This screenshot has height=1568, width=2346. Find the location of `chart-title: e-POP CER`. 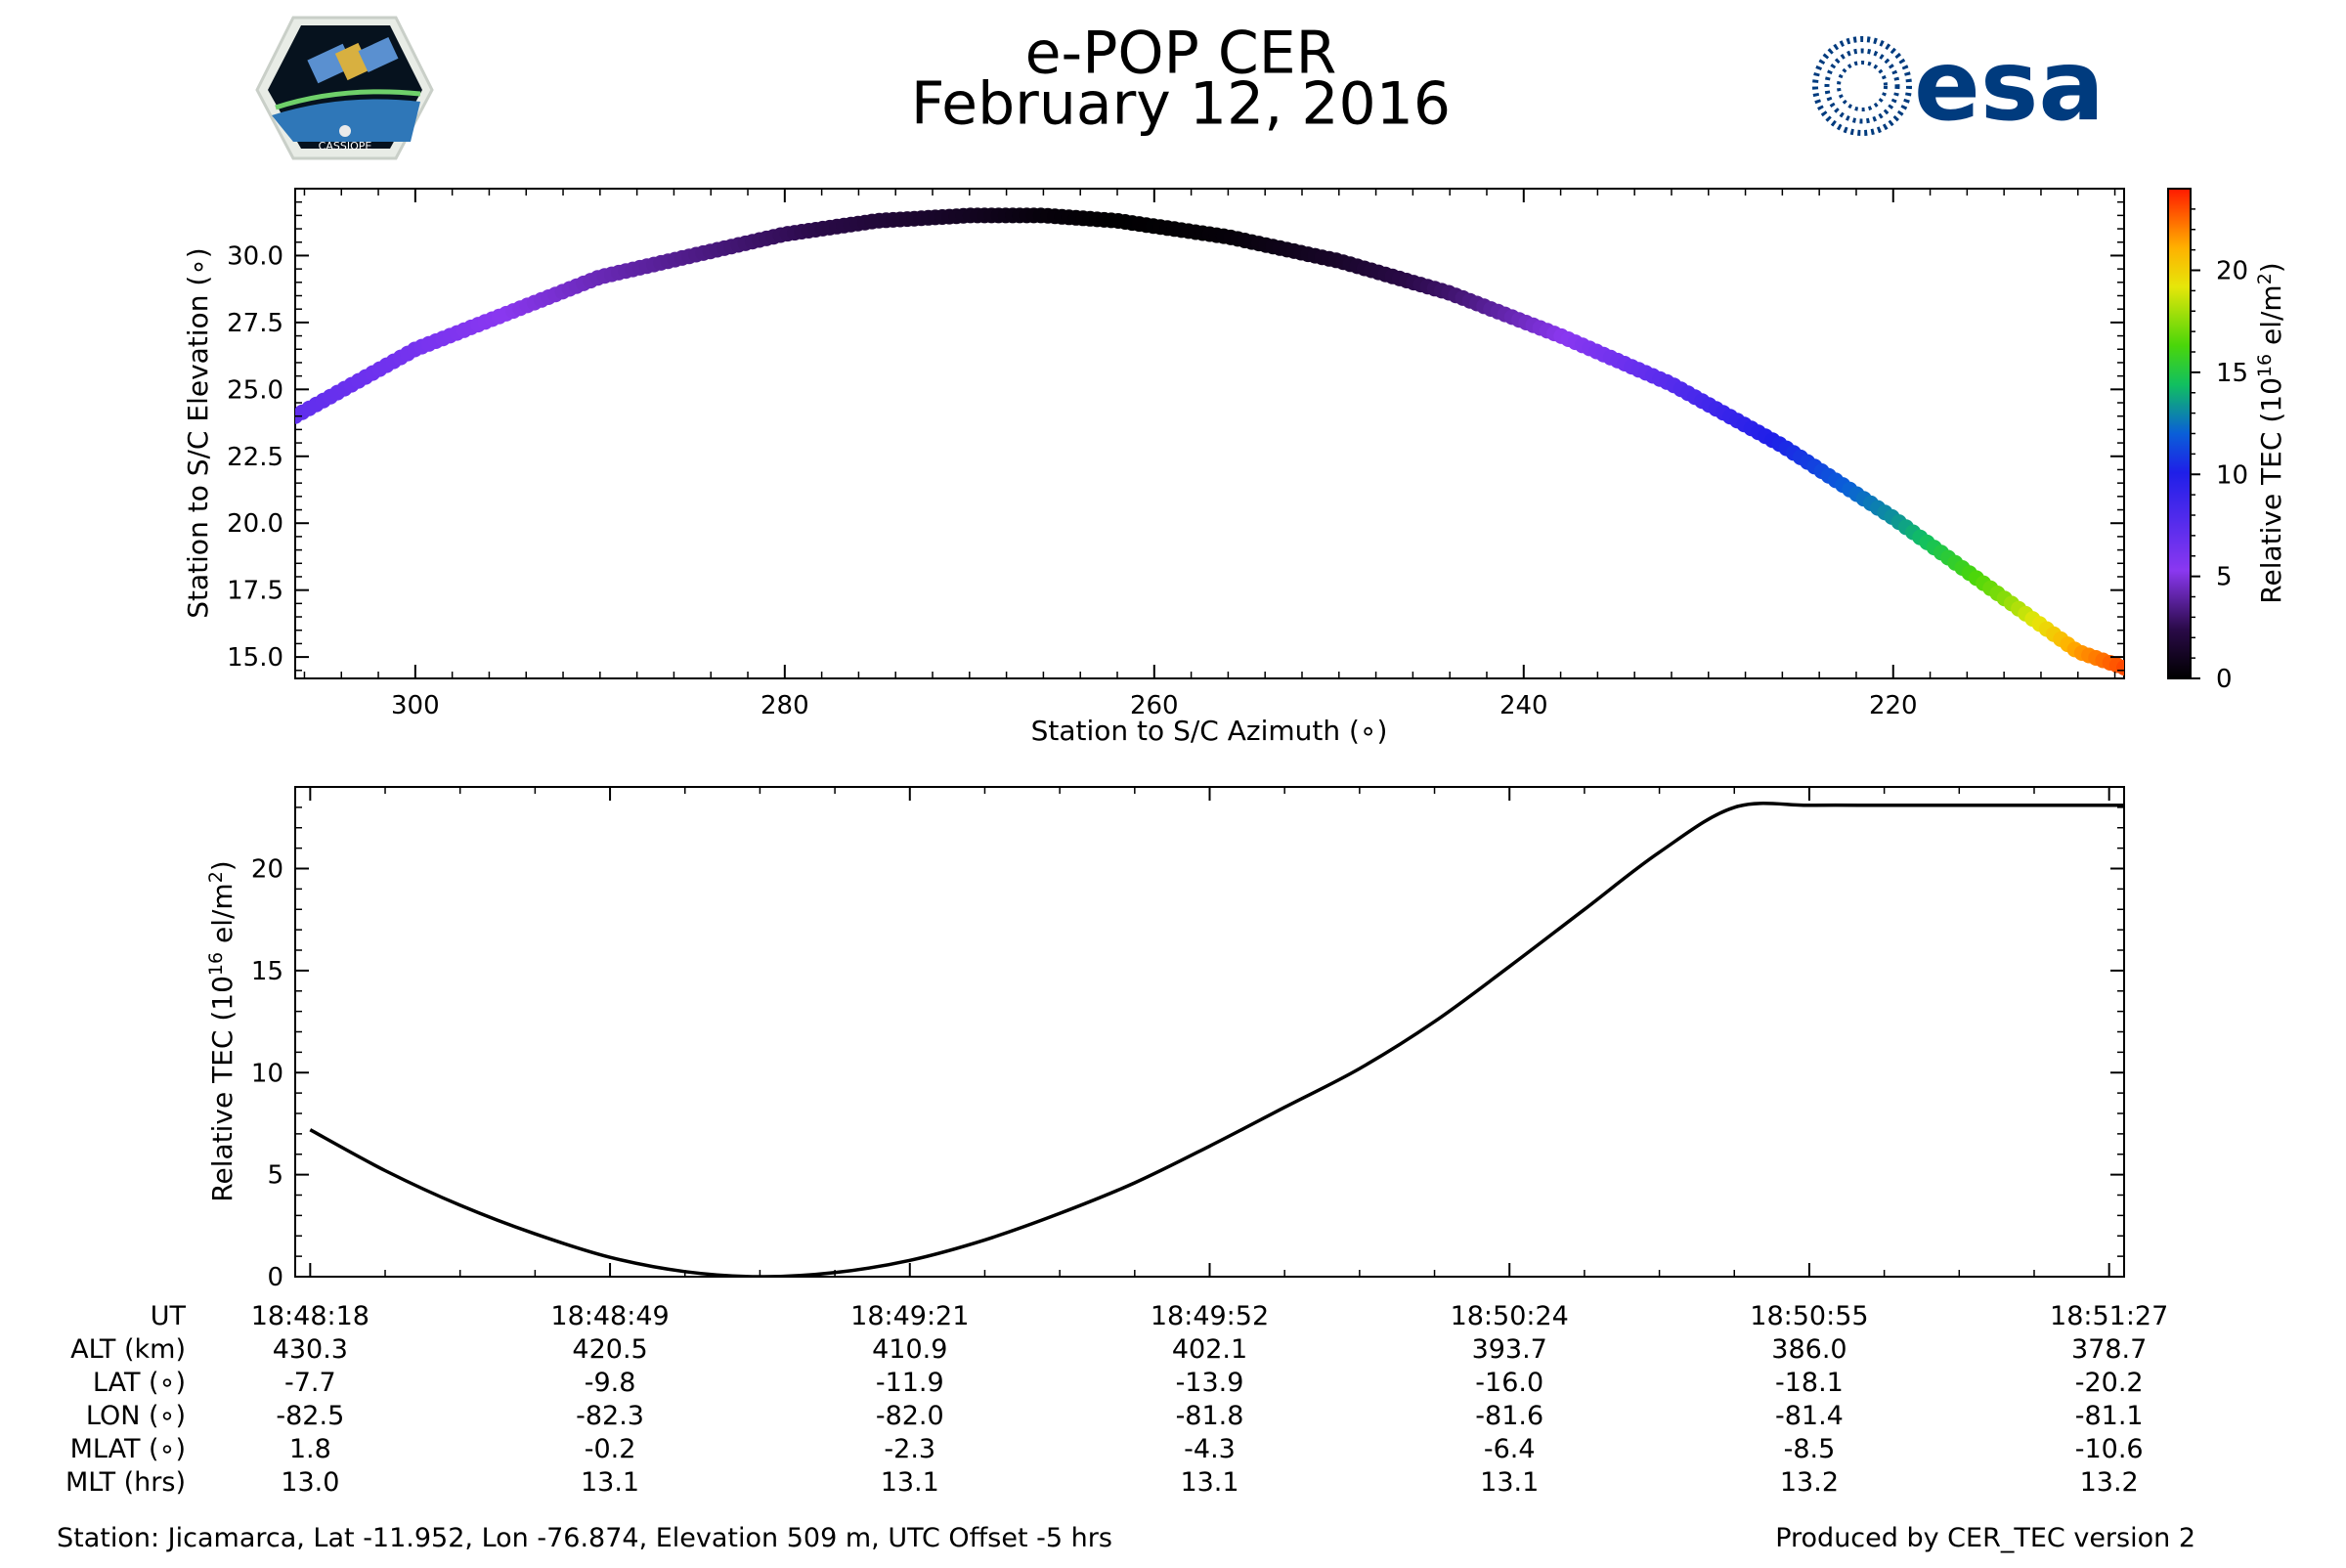

chart-title: e-POP CER is located at coordinates (1181, 54).